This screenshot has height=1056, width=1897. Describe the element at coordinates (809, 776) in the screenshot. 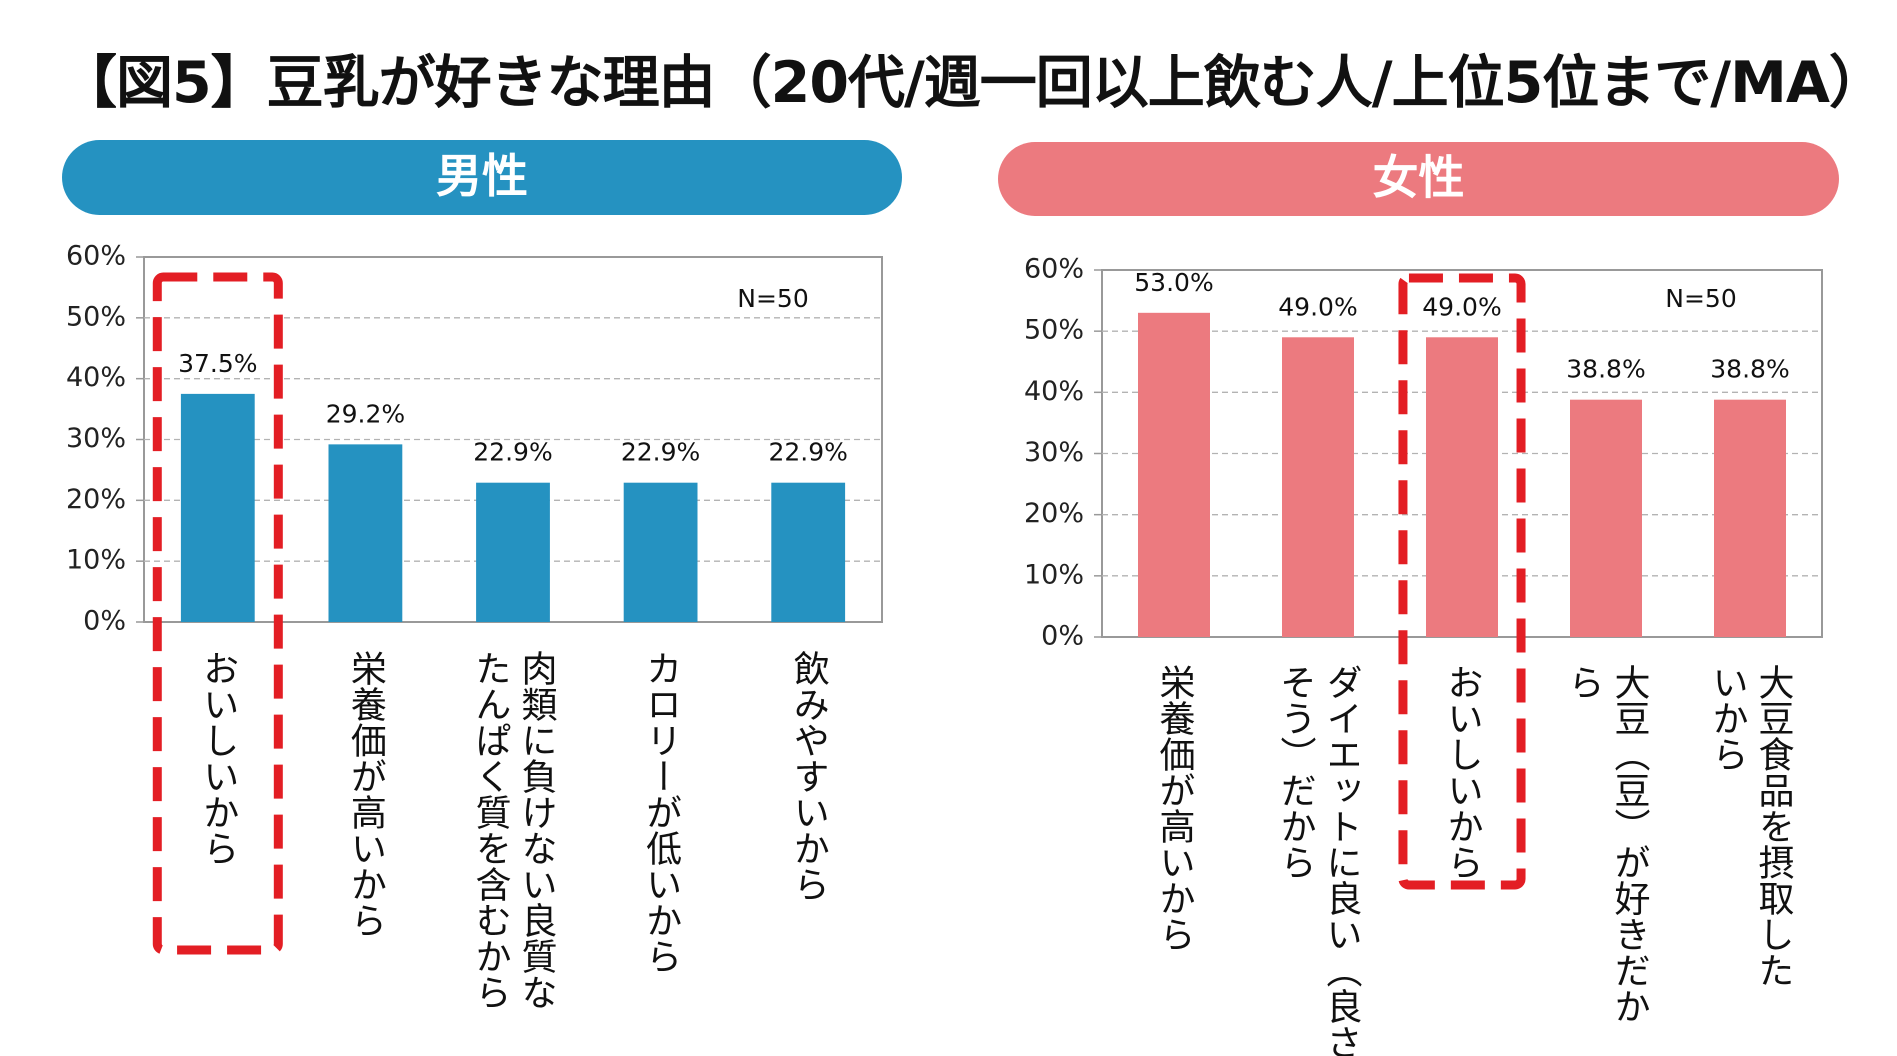

I see `category-label: 飲みやすいから` at that location.